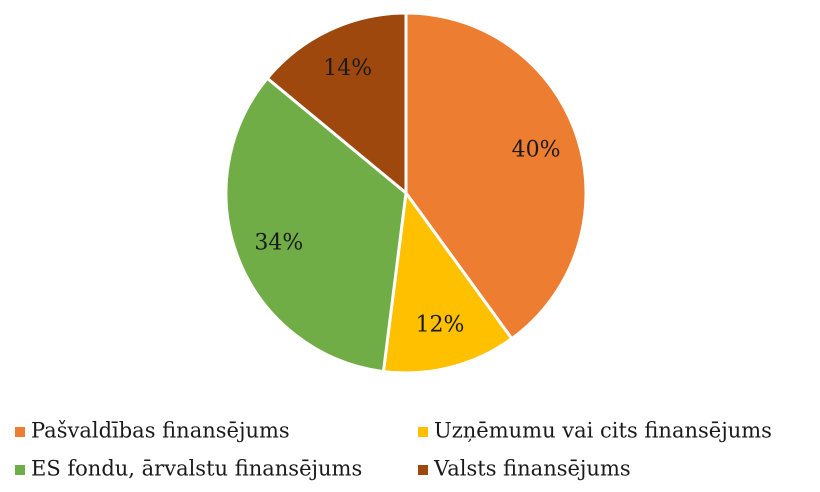  What do you see at coordinates (532, 469) in the screenshot?
I see `legend-label: Valsts finansējums` at bounding box center [532, 469].